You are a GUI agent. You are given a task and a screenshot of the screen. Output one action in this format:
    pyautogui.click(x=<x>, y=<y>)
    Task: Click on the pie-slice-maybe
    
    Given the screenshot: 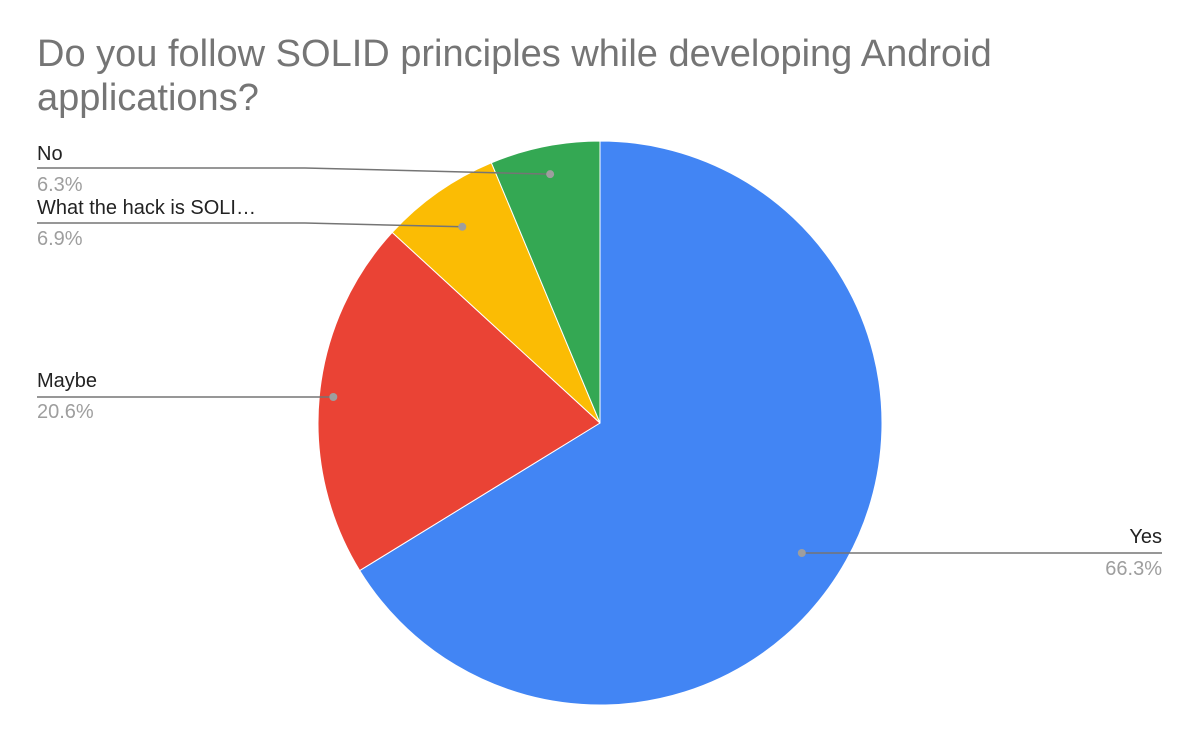 What is the action you would take?
    pyautogui.click(x=459, y=401)
    